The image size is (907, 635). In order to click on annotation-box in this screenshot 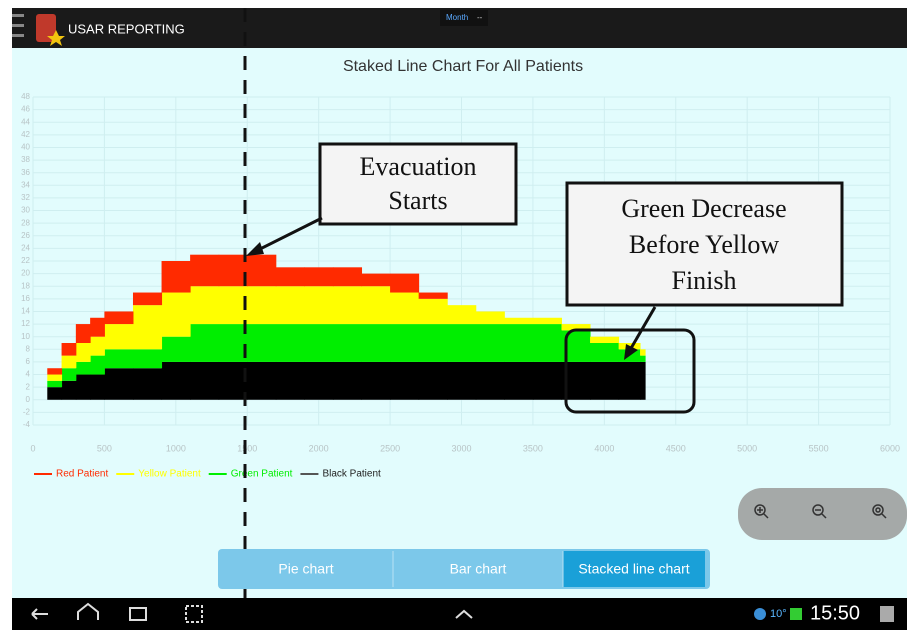, I will do `click(418, 184)`.